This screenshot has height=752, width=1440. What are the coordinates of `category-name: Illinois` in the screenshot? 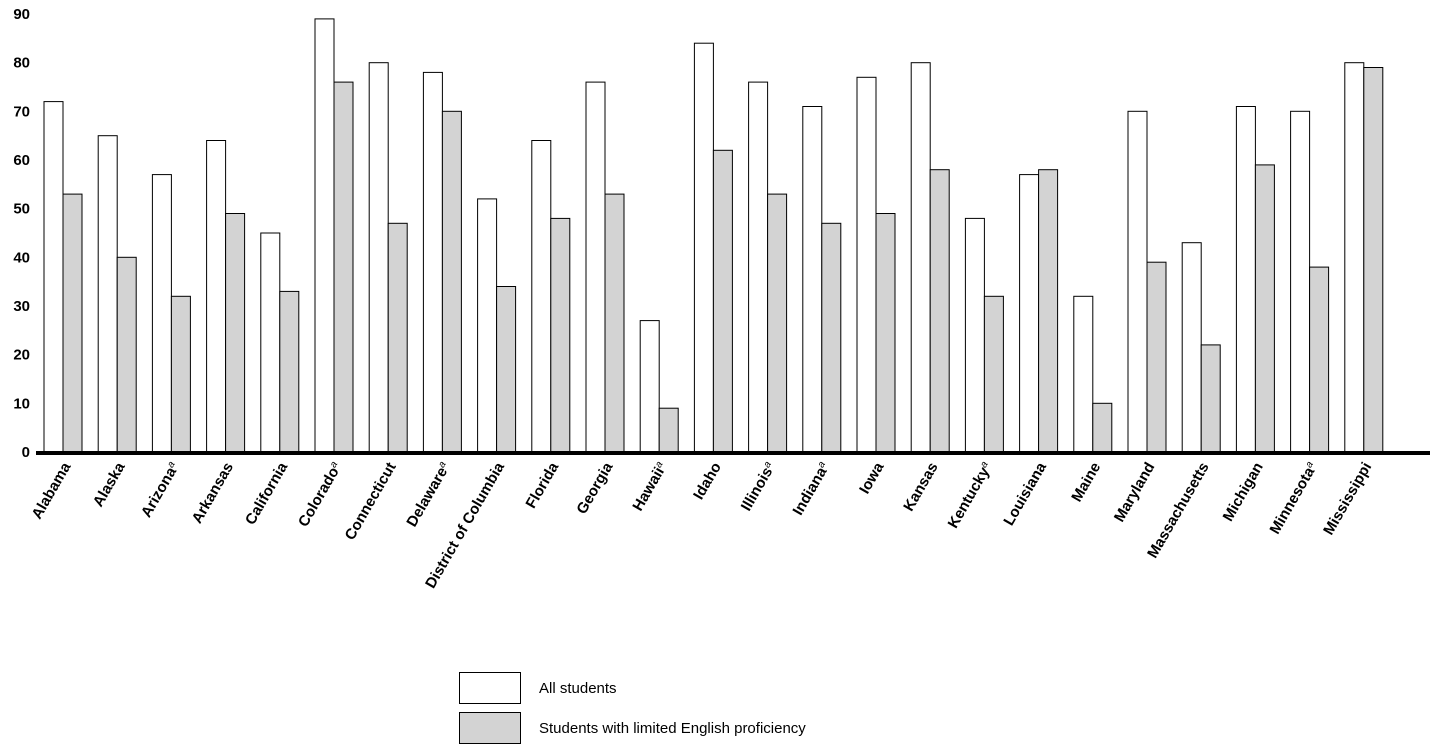 It's located at (757, 489).